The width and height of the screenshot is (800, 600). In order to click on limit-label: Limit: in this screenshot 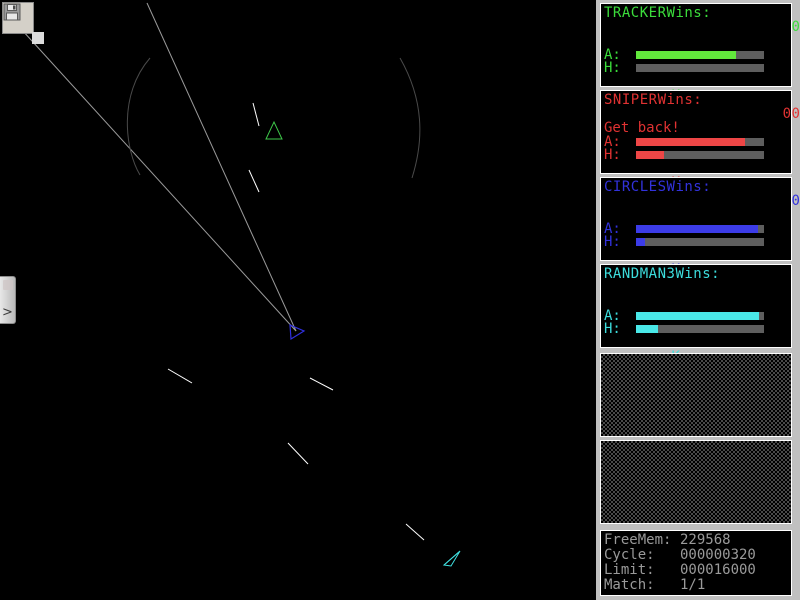, I will do `click(629, 570)`.